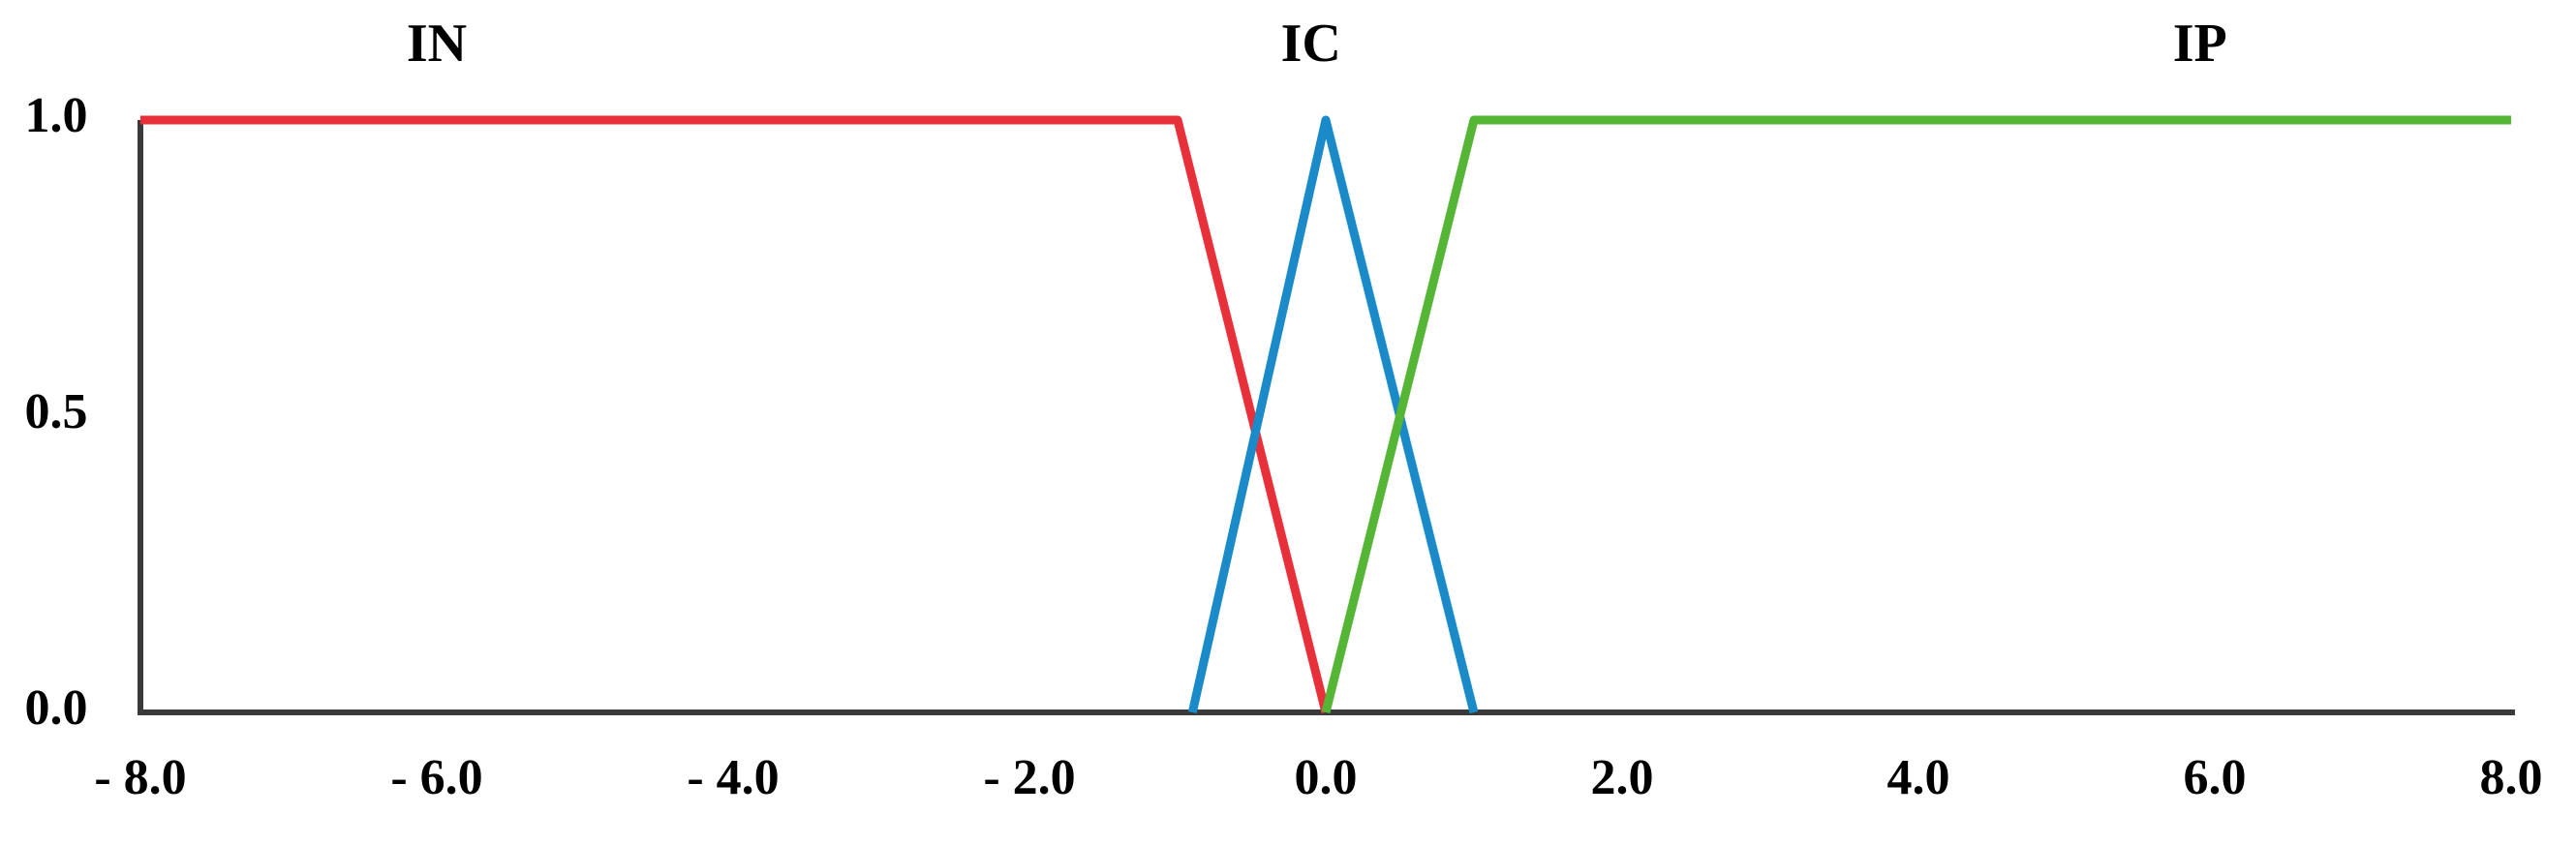  What do you see at coordinates (1326, 777) in the screenshot?
I see `x-tick-label: 0.0` at bounding box center [1326, 777].